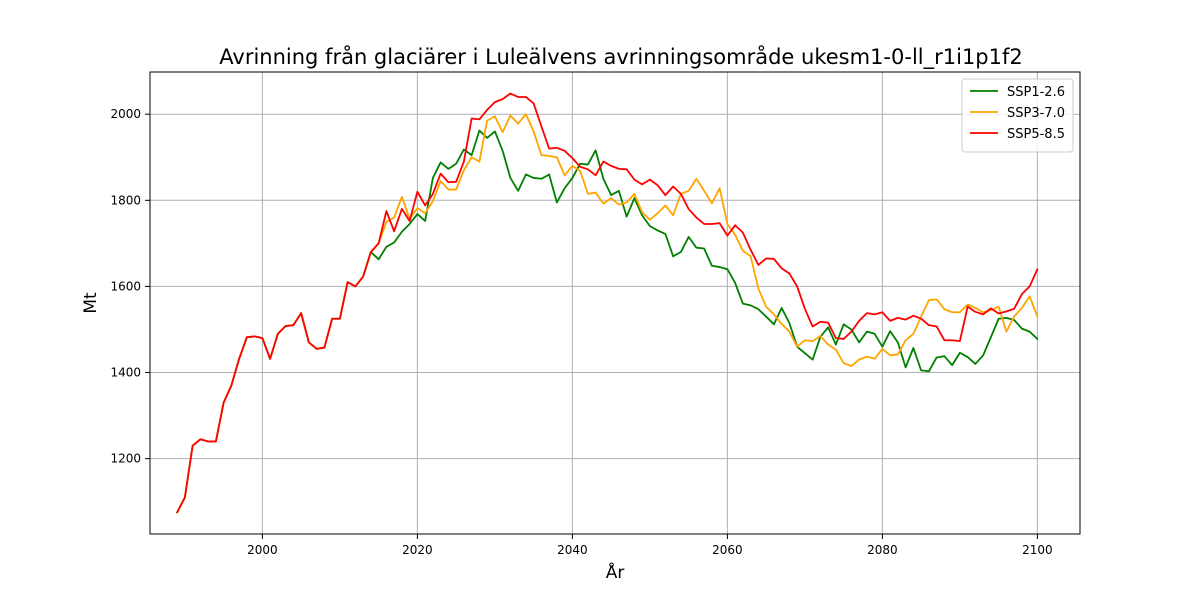 This screenshot has height=600, width=1200. I want to click on x-tick-label: 2000, so click(262, 550).